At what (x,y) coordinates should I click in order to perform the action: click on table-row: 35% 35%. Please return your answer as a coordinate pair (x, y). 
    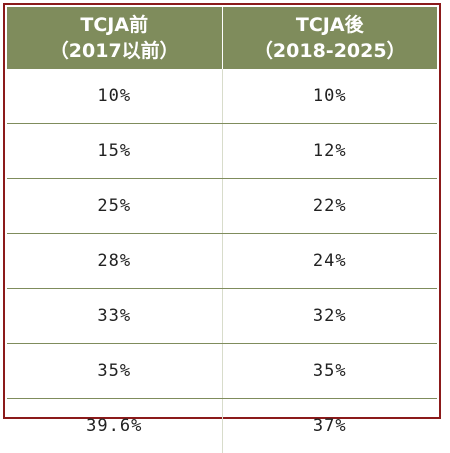
    Looking at the image, I should click on (222, 371).